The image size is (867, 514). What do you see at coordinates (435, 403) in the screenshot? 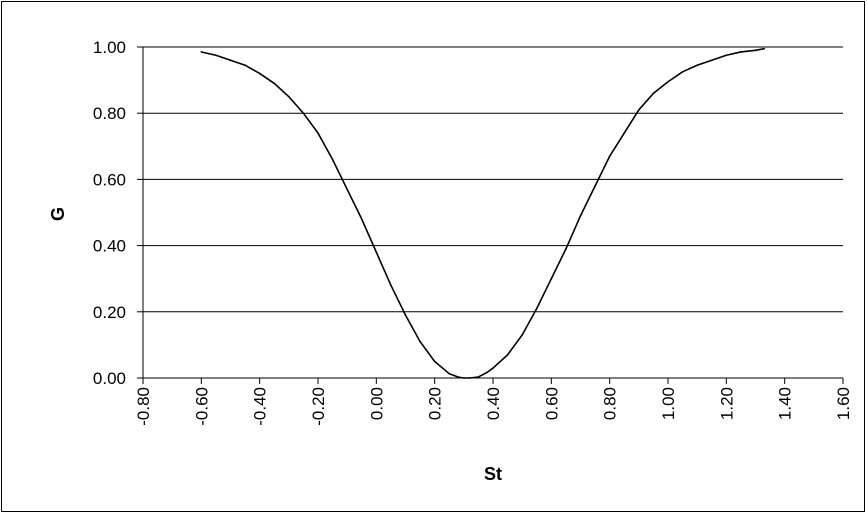
I see `x-tick-label: 0.20` at bounding box center [435, 403].